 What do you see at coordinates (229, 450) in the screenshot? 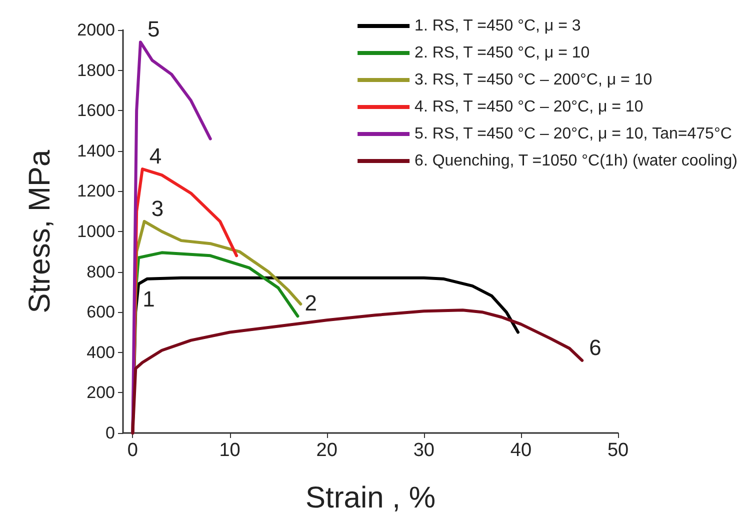
I see `x-tick-label: 10` at bounding box center [229, 450].